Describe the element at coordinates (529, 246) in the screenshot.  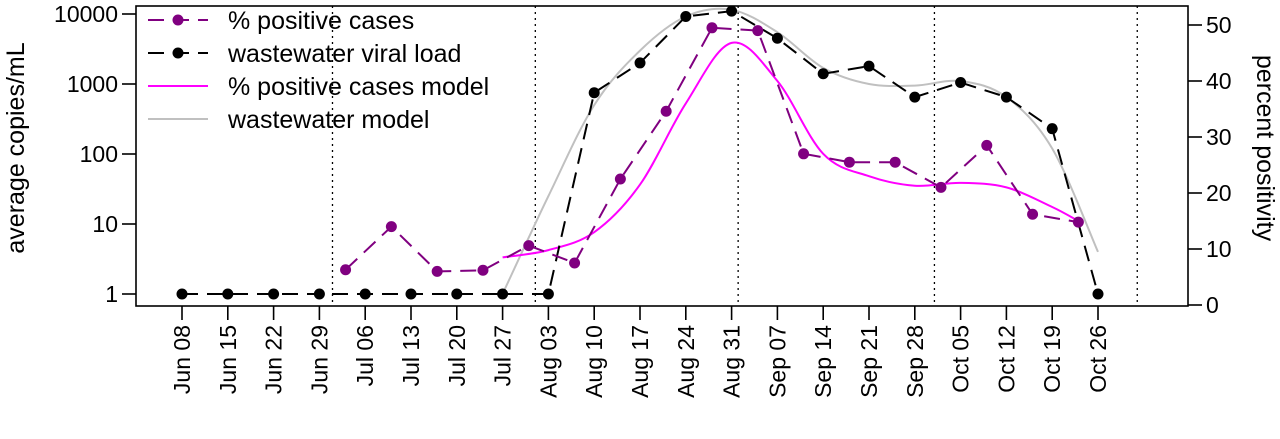
I see `data-point--positive-cases-4` at that location.